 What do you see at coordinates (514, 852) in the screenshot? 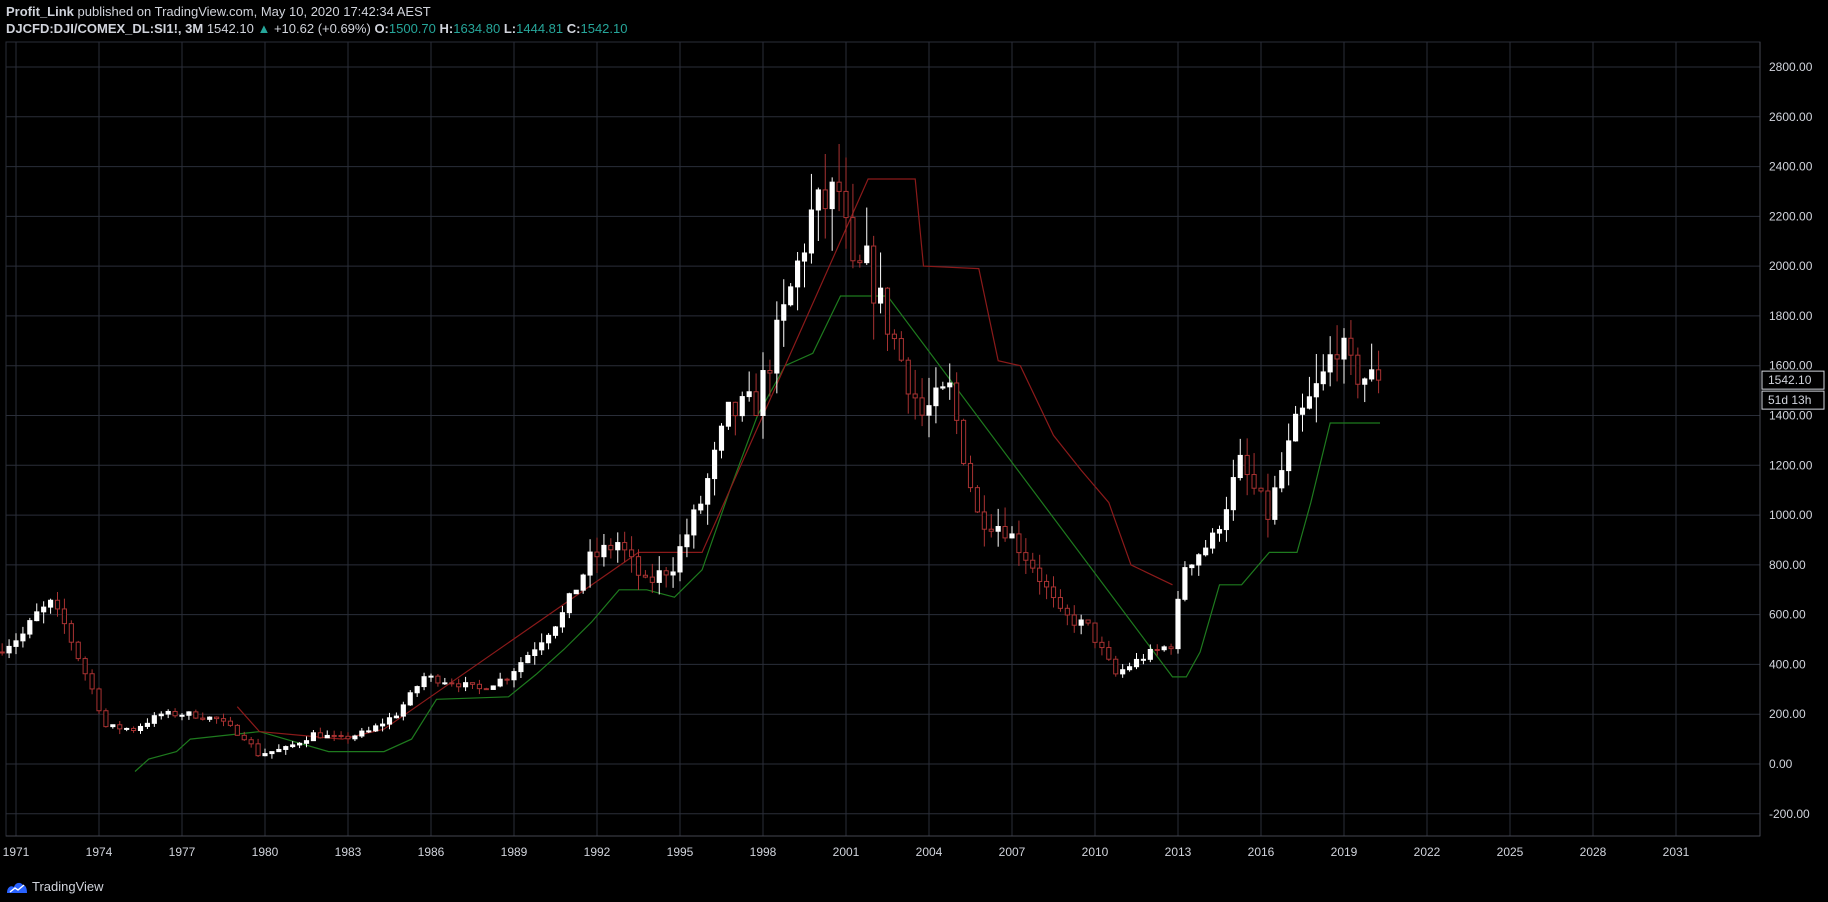
I see `x-tick-label: 1989` at bounding box center [514, 852].